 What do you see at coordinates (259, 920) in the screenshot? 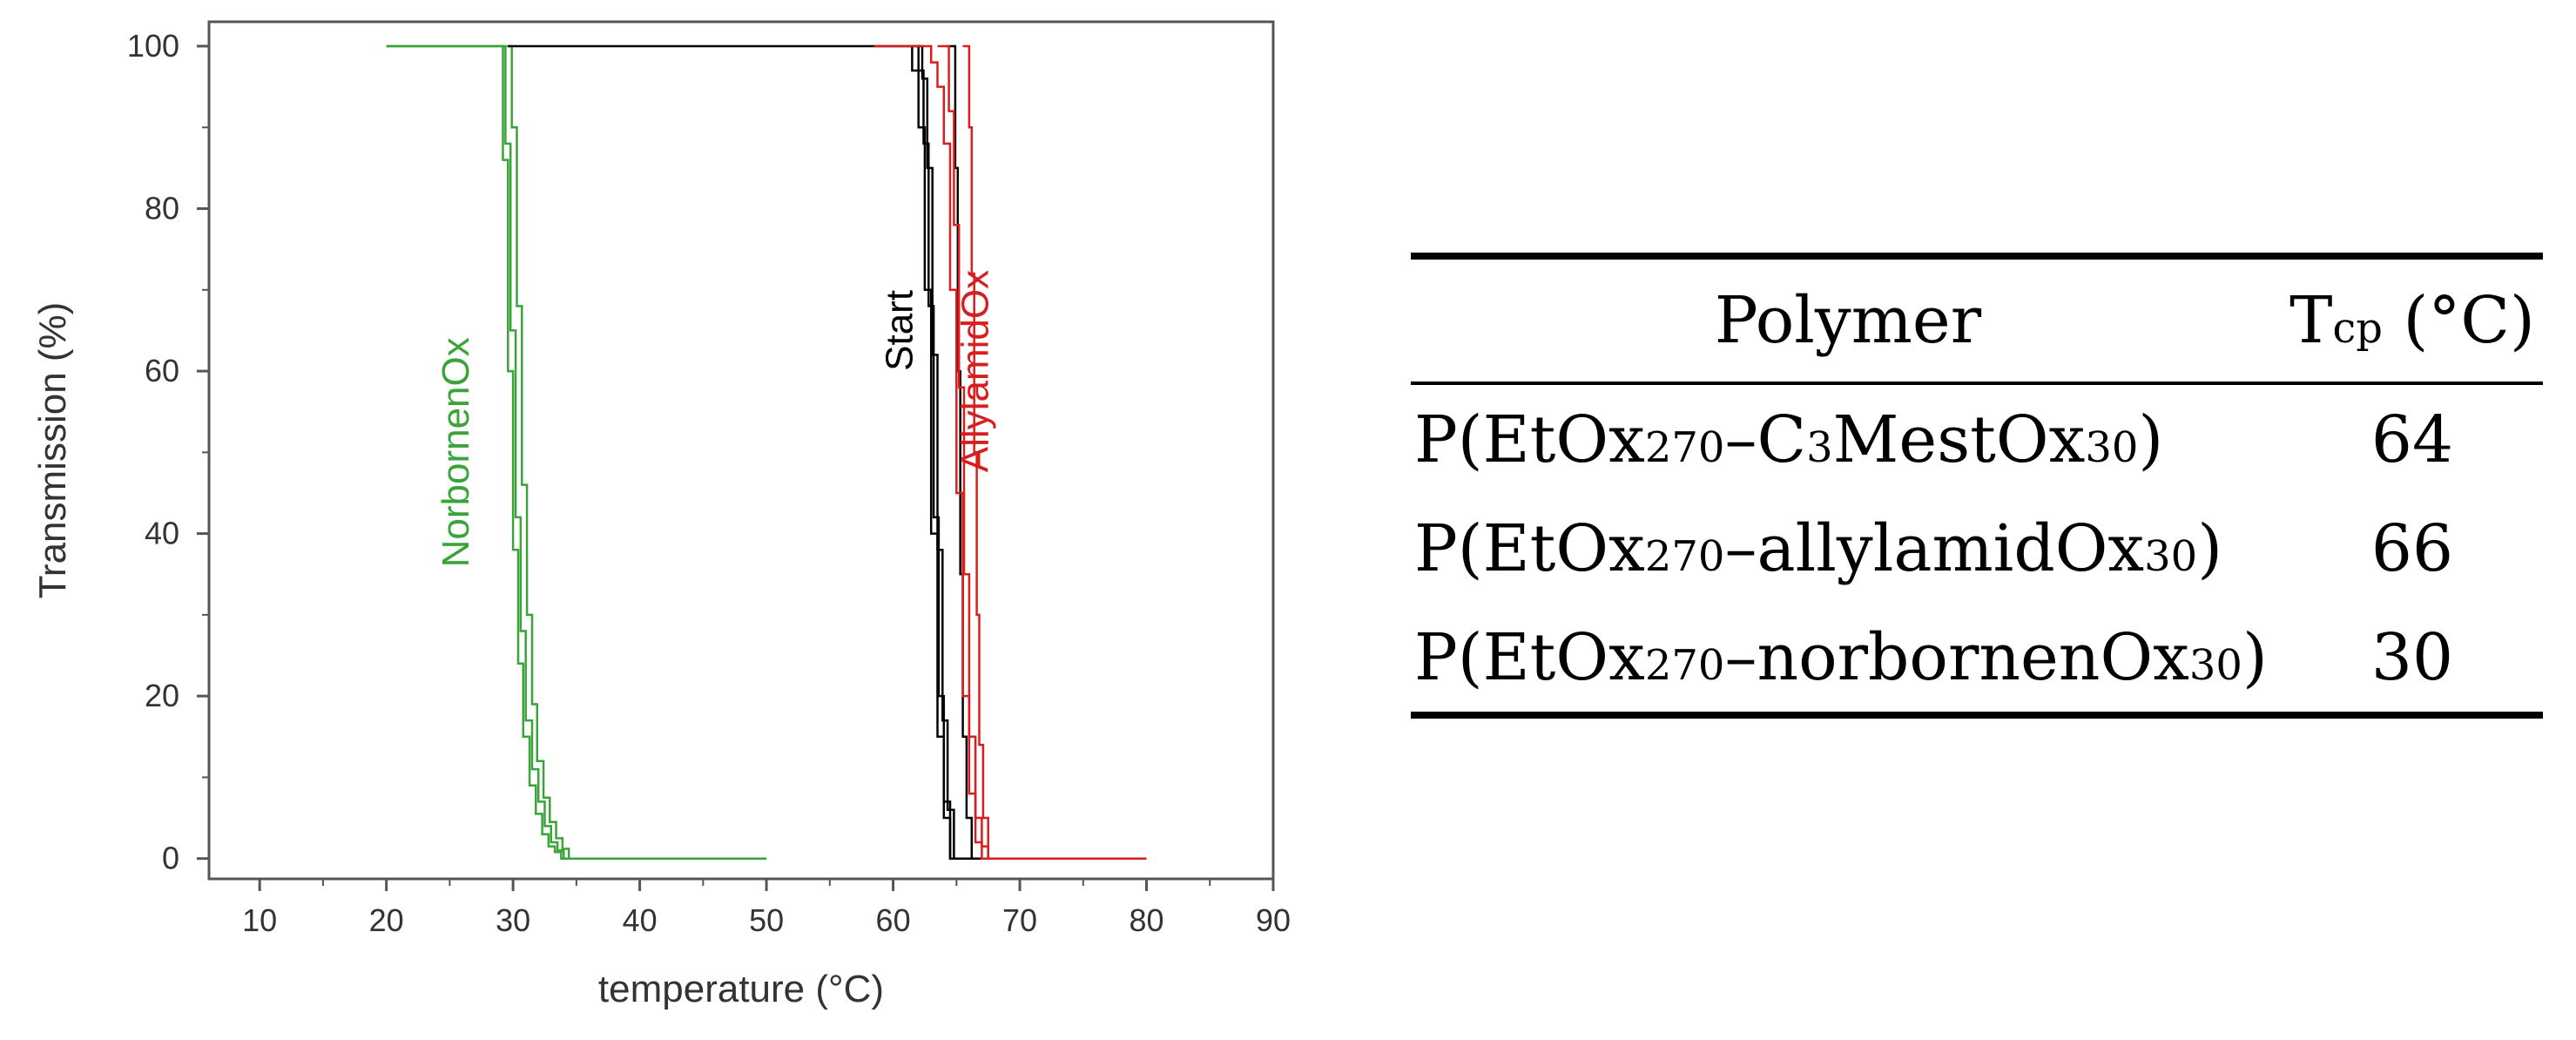
I see `x-tick-label: 10` at bounding box center [259, 920].